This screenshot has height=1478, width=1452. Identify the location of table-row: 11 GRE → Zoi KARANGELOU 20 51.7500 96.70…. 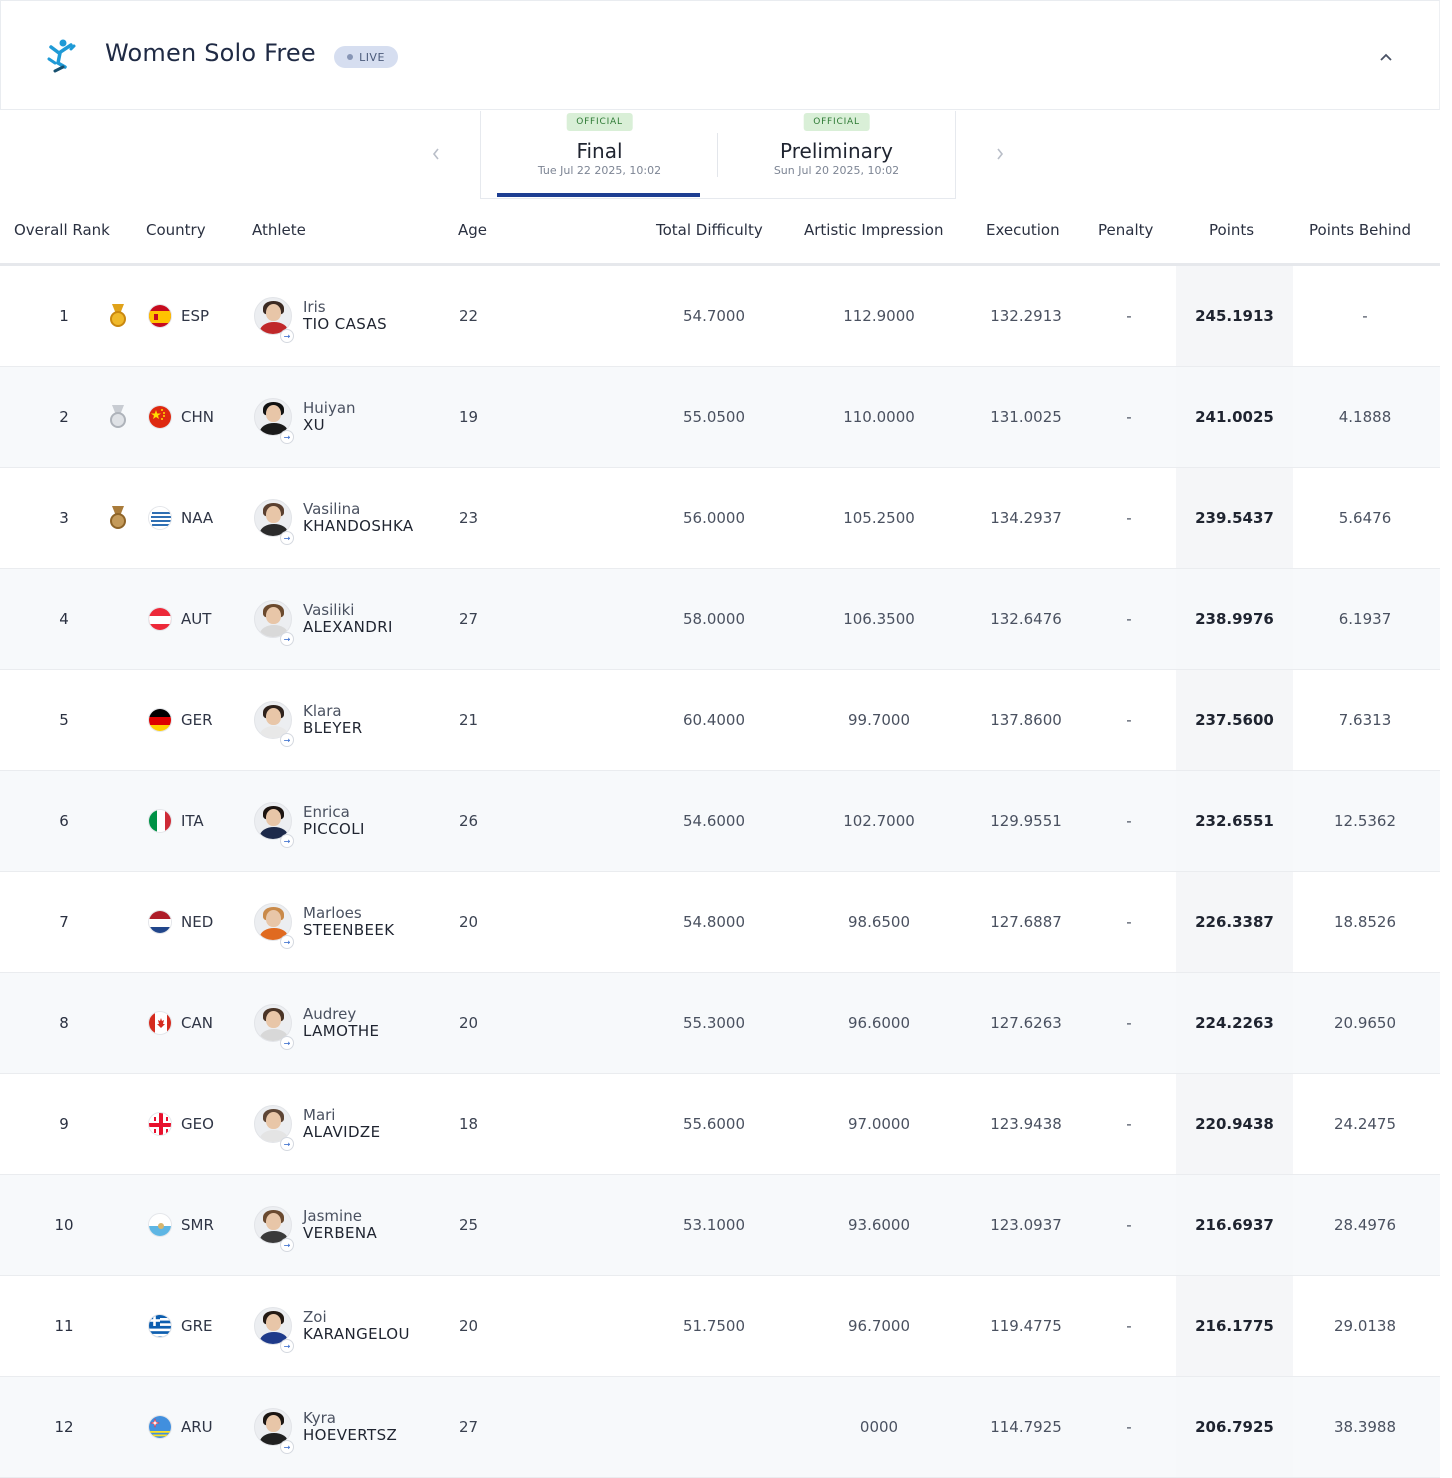
(720, 1326).